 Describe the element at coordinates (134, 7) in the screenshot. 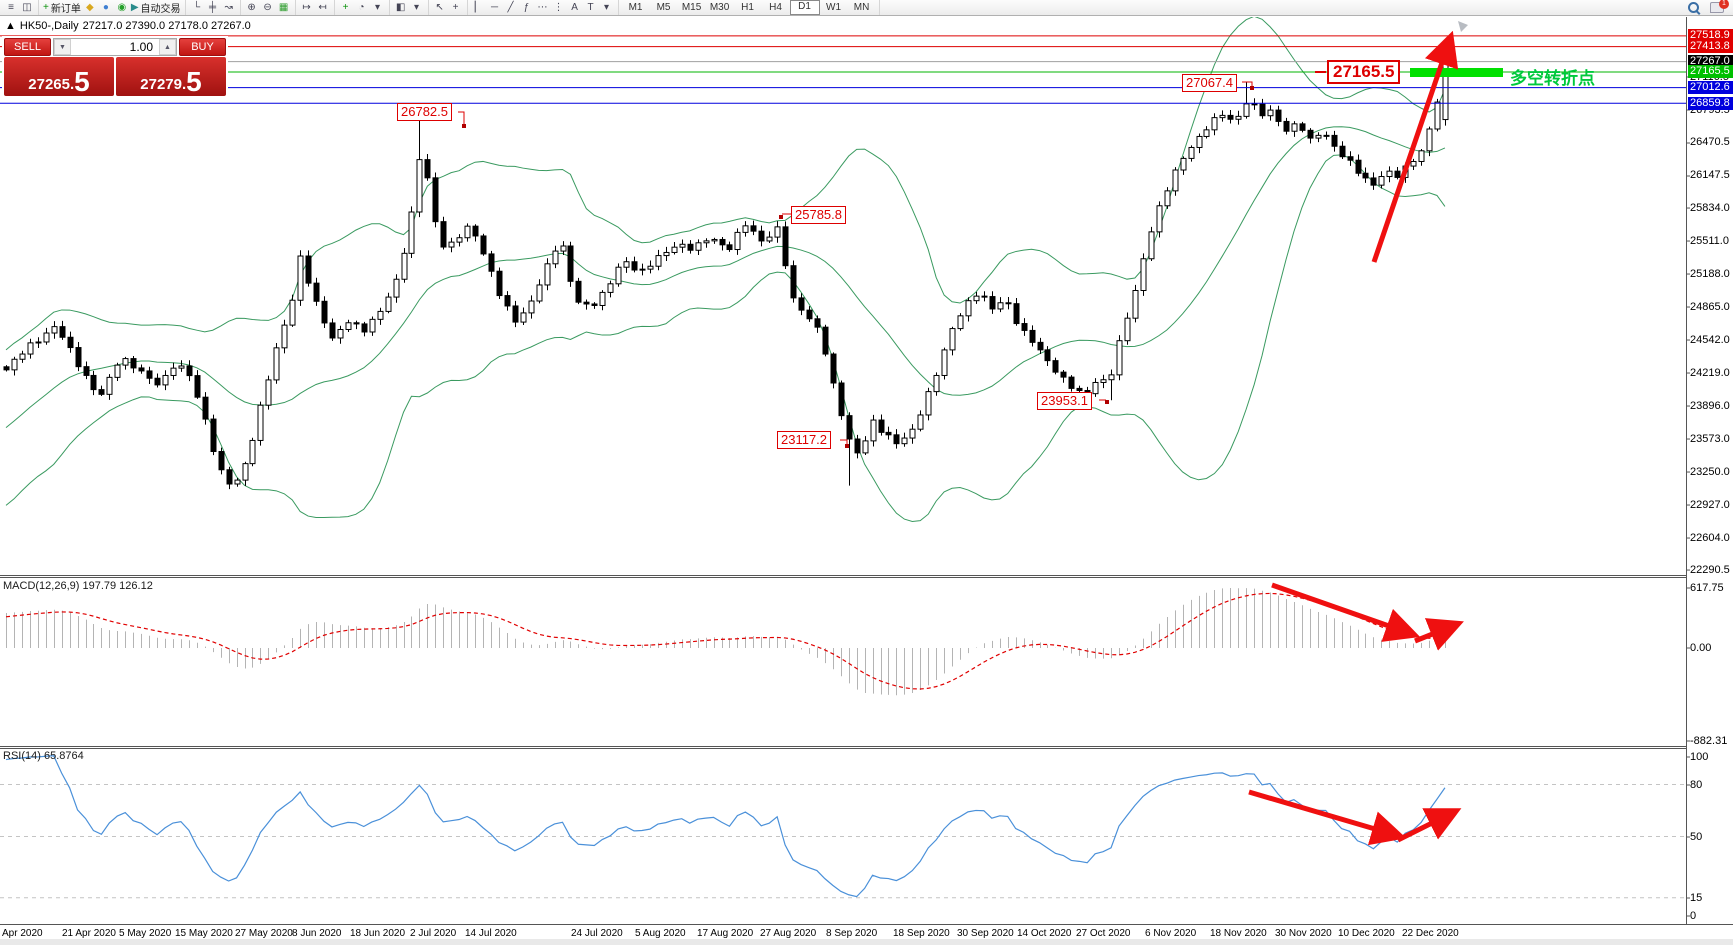

I see `autotrade-button: ▶` at that location.